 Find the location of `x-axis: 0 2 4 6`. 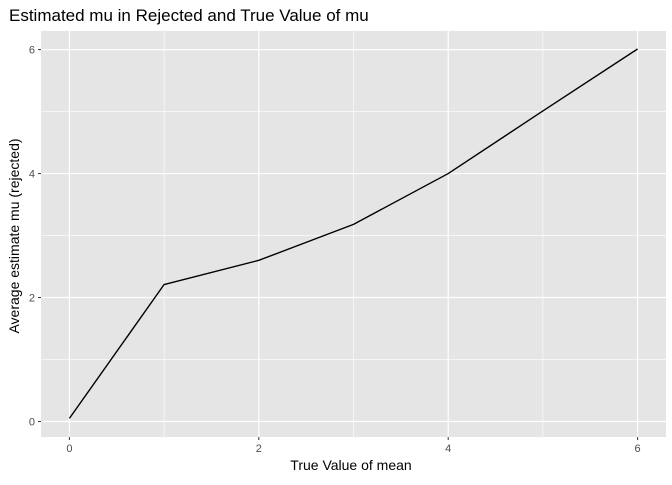

x-axis: 0 2 4 6 is located at coordinates (353, 446).